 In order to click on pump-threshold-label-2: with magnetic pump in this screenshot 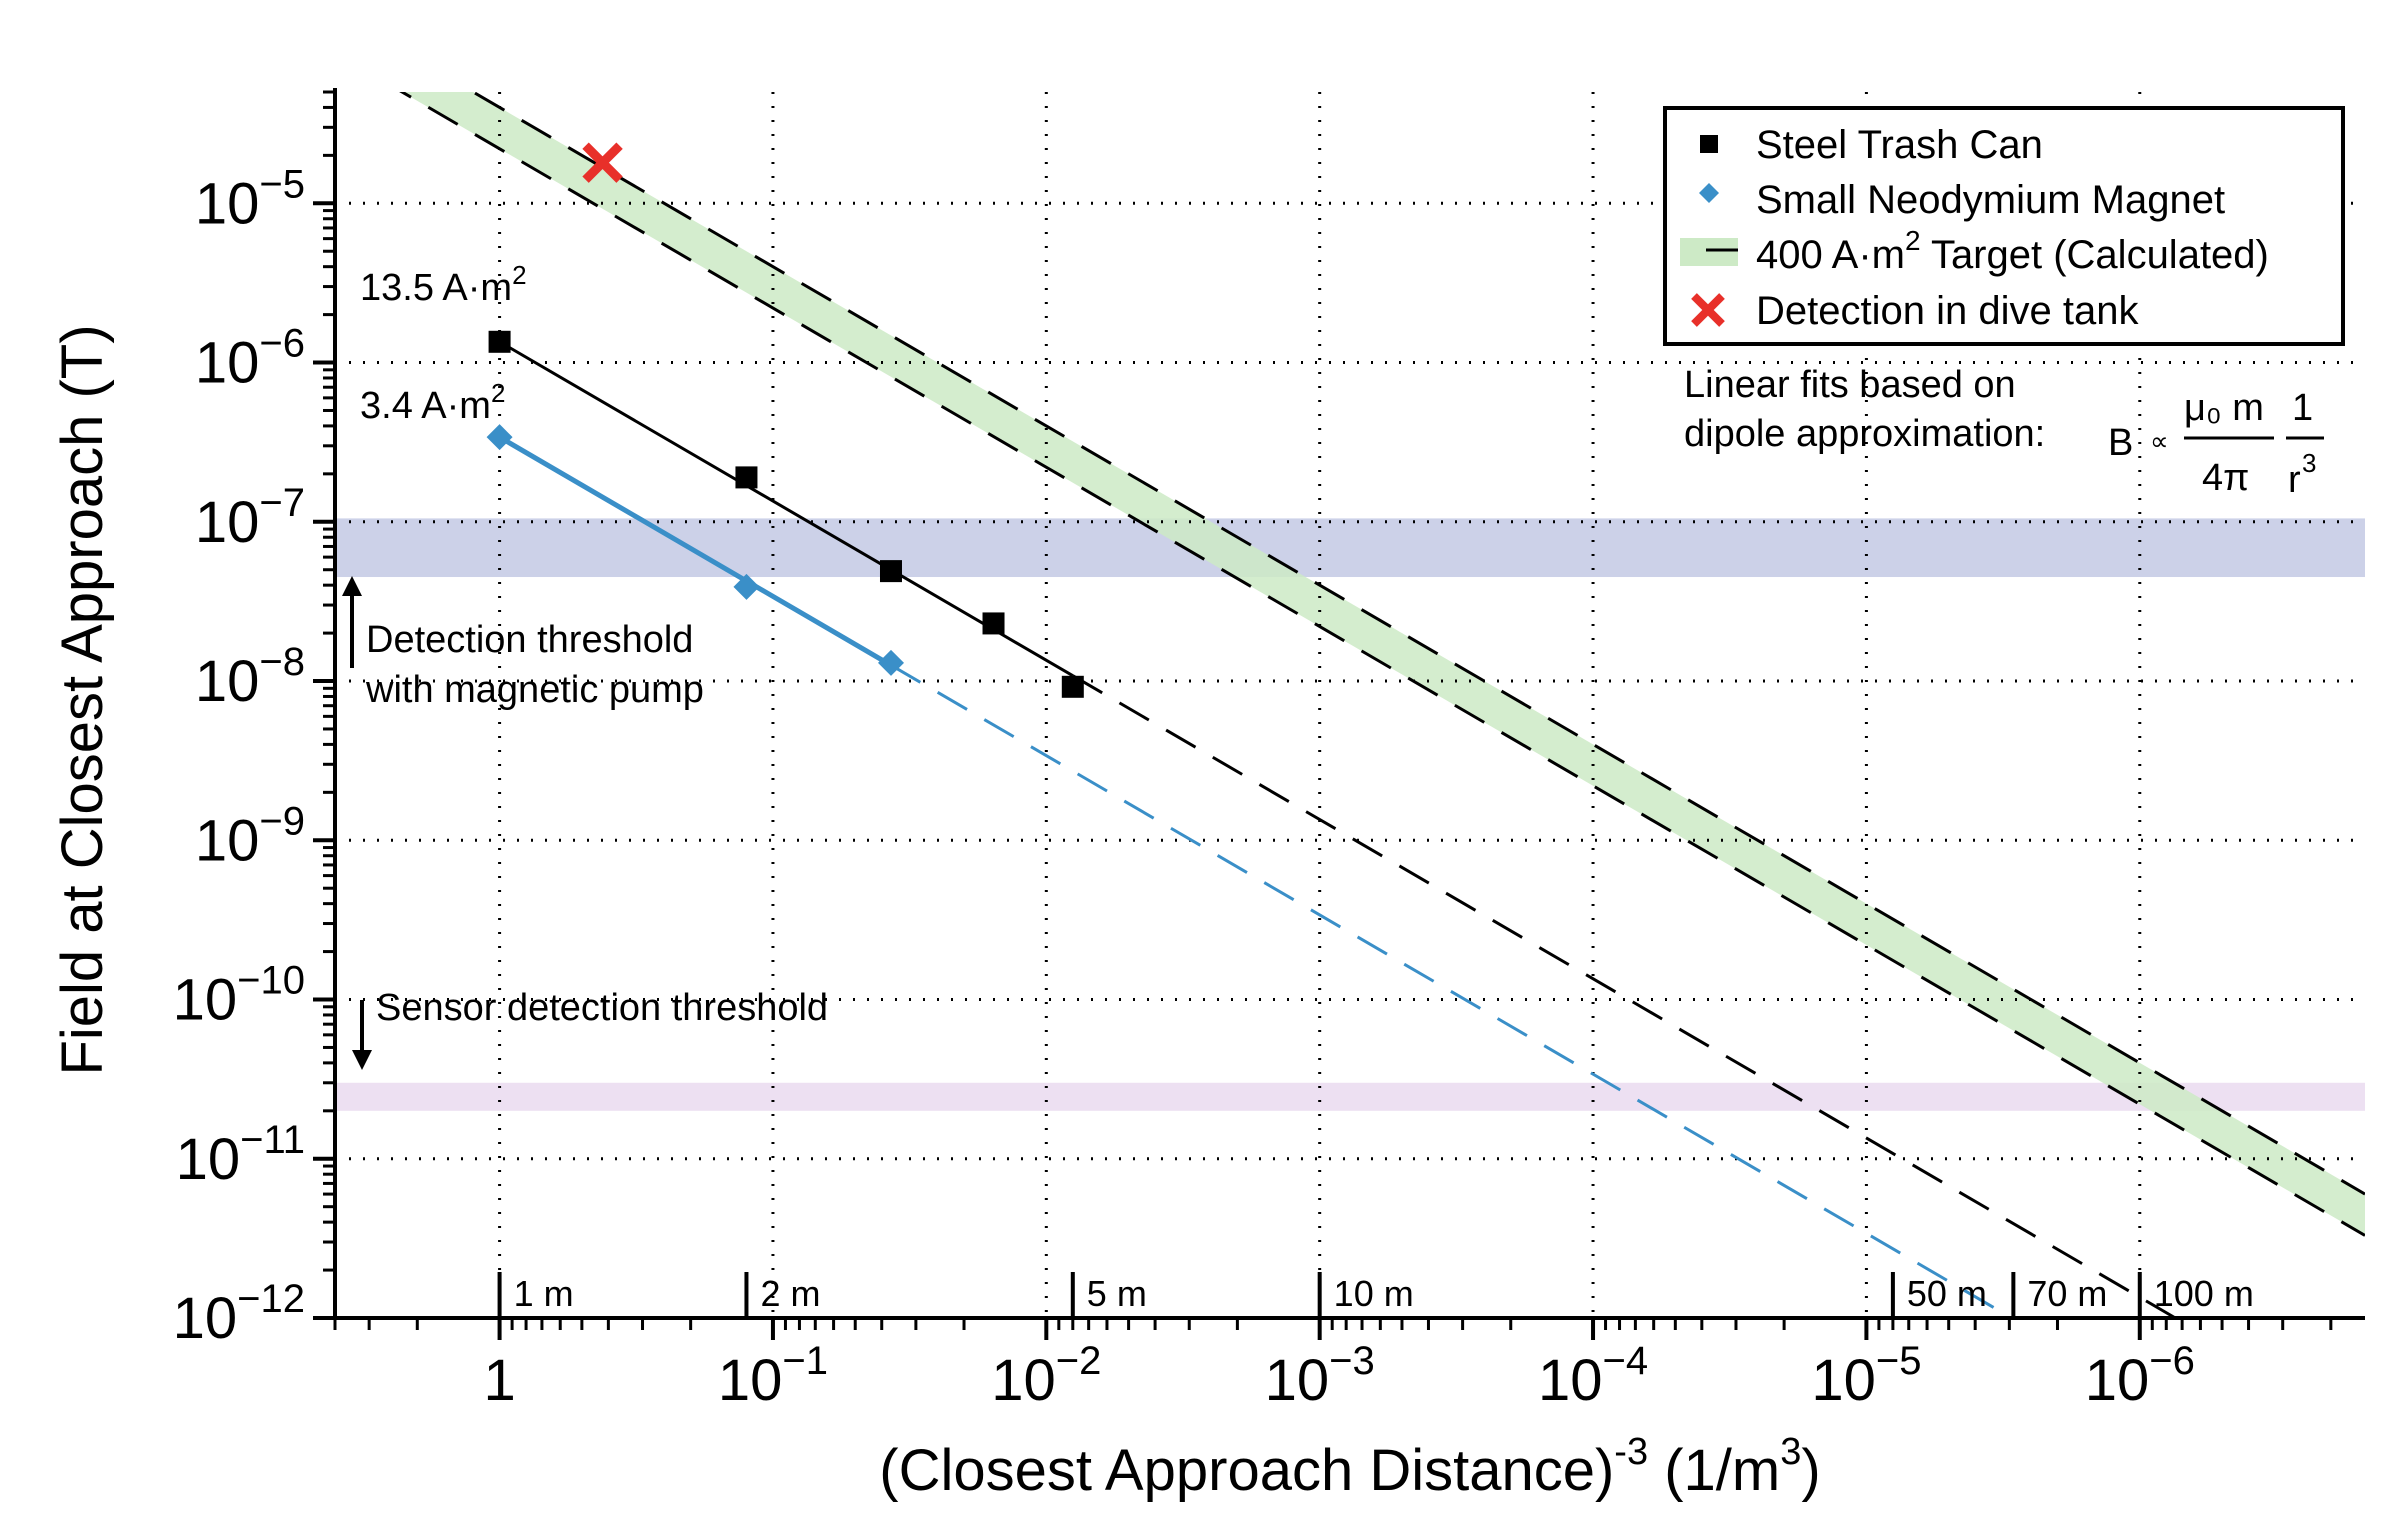, I will do `click(534, 690)`.